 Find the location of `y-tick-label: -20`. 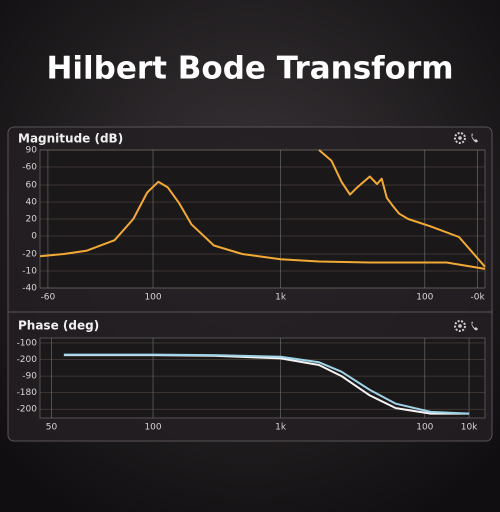

y-tick-label: -20 is located at coordinates (29, 255).